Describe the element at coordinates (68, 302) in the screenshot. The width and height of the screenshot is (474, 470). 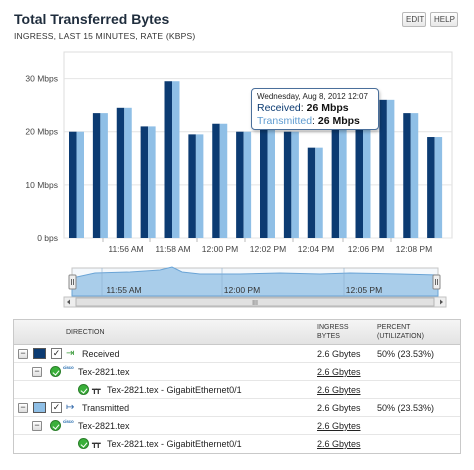
I see `scroll-left-arrow-icon` at that location.